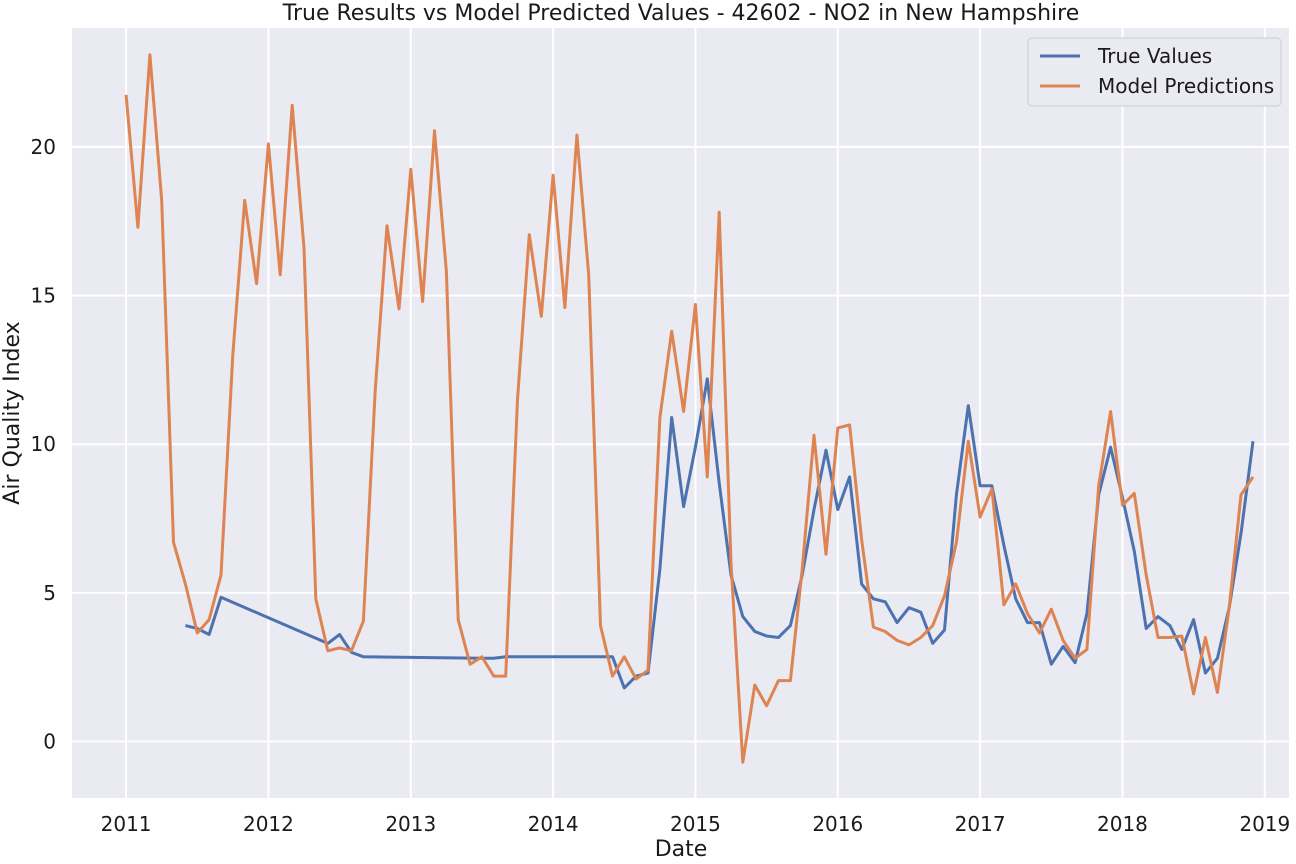  Describe the element at coordinates (837, 824) in the screenshot. I see `x-tick-label: 2016` at that location.